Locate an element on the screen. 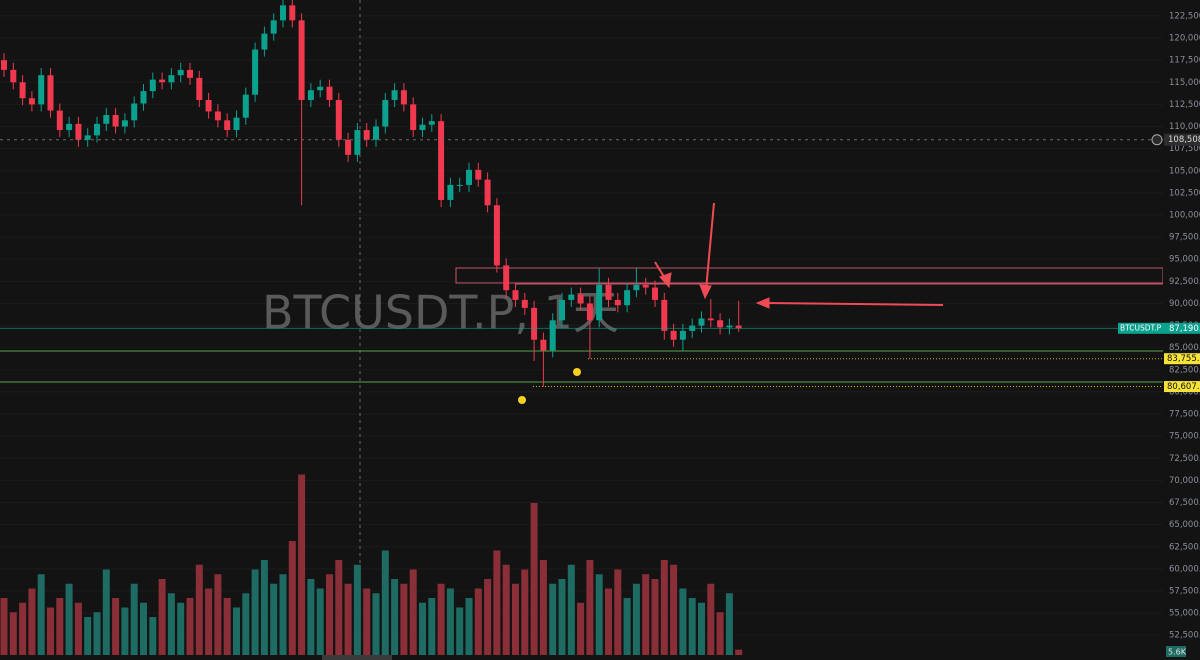 The height and width of the screenshot is (660, 1200). crosshair-label: 108,508. is located at coordinates (1184, 140).